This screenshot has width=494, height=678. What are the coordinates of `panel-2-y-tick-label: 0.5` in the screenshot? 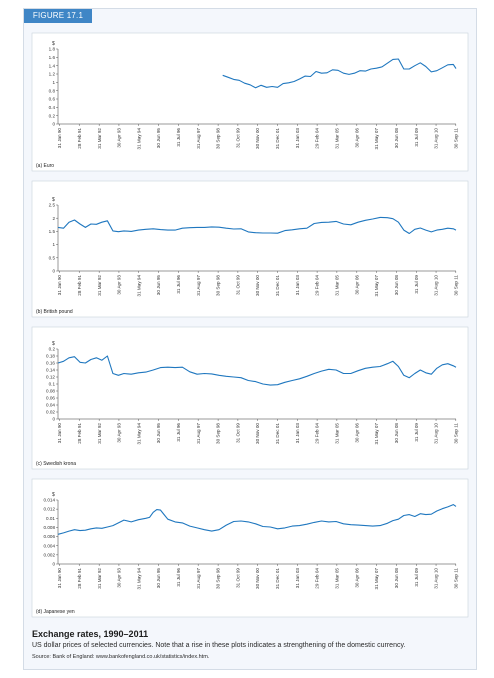 It's located at (52, 257).